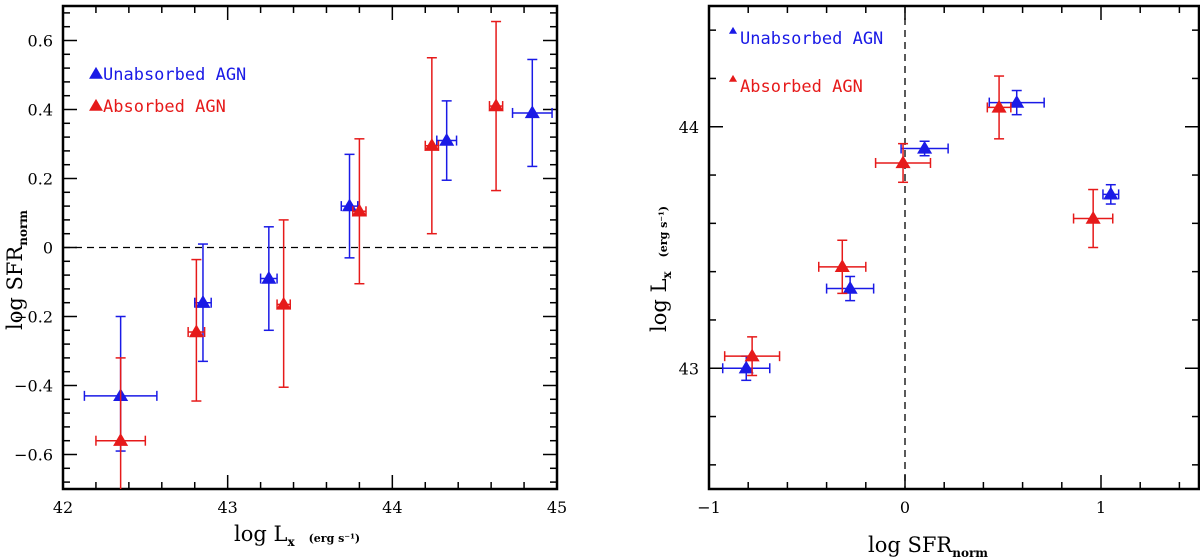 This screenshot has height=560, width=1200. I want to click on right-legend: Unabsorbed AGN Absorbed AGN, so click(805, 61).